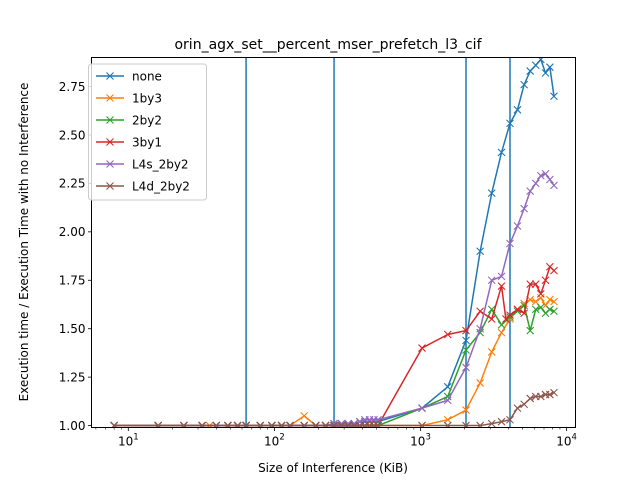  What do you see at coordinates (72, 426) in the screenshot?
I see `y-tick-label: 1.00` at bounding box center [72, 426].